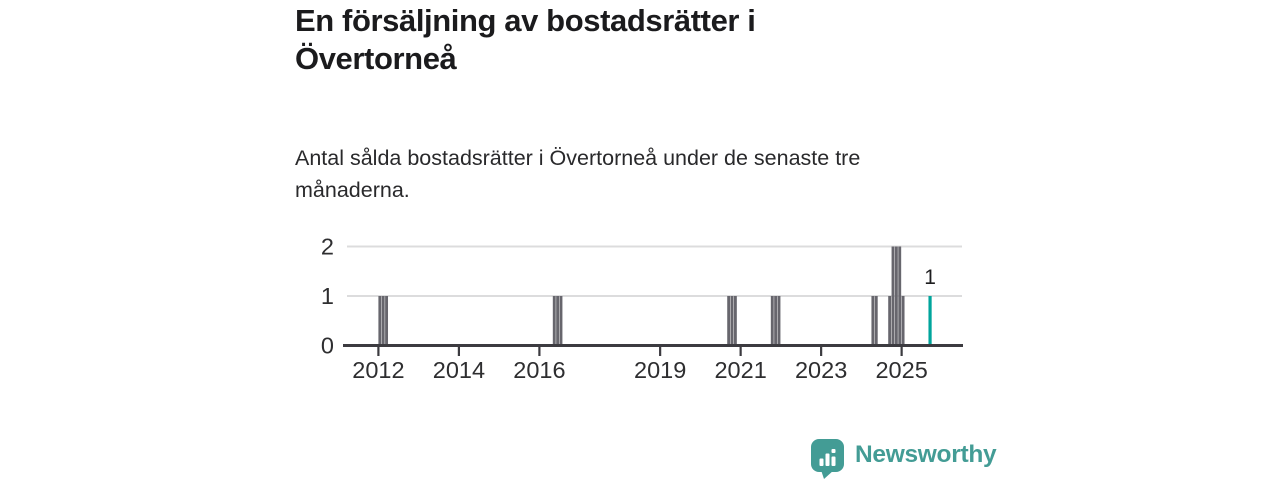 Image resolution: width=1280 pixels, height=480 pixels. I want to click on newsworthy-logo: Newsworthy, so click(903, 459).